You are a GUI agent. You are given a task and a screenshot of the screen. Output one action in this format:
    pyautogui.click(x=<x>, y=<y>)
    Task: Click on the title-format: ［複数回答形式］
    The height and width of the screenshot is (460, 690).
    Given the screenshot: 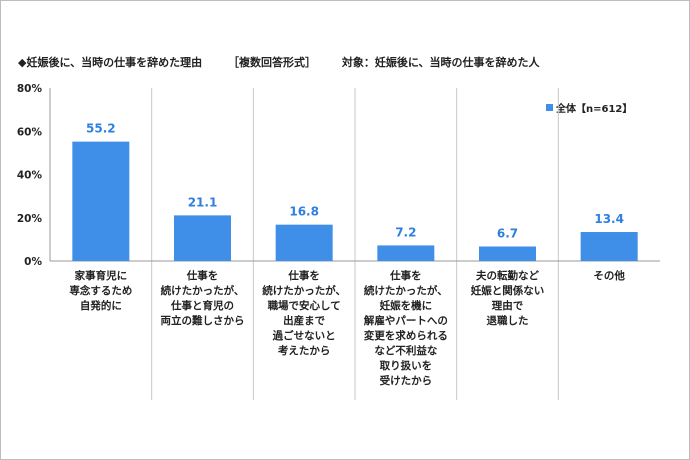 What is the action you would take?
    pyautogui.click(x=271, y=62)
    